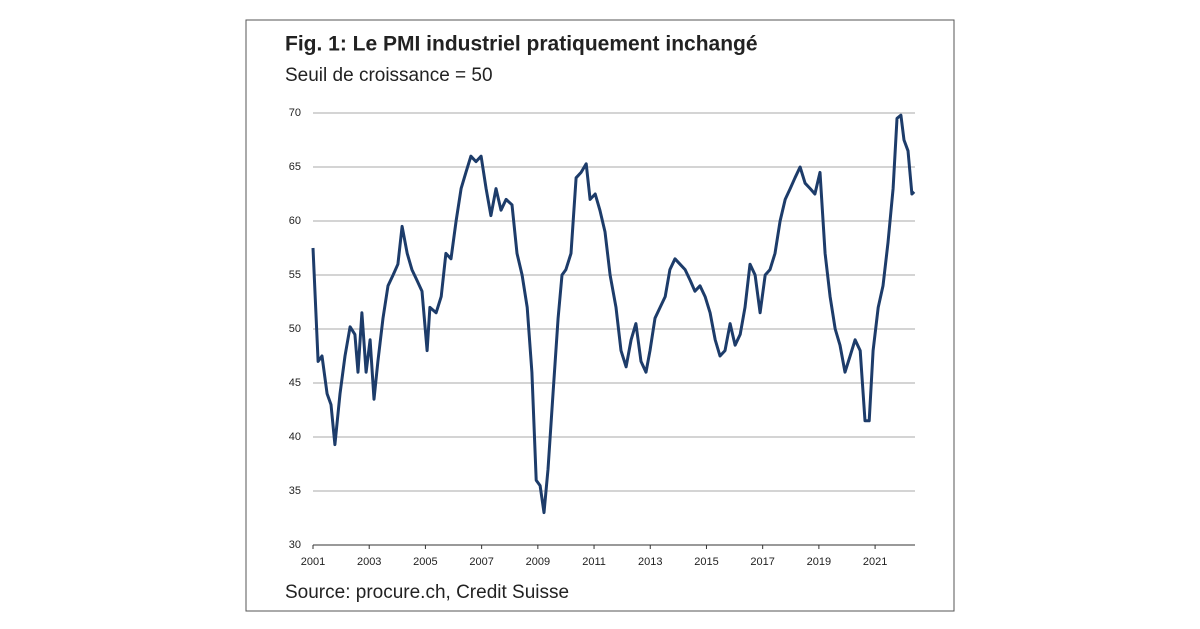 This screenshot has height=629, width=1200. Describe the element at coordinates (295, 329) in the screenshot. I see `y-tick-label: 50` at that location.